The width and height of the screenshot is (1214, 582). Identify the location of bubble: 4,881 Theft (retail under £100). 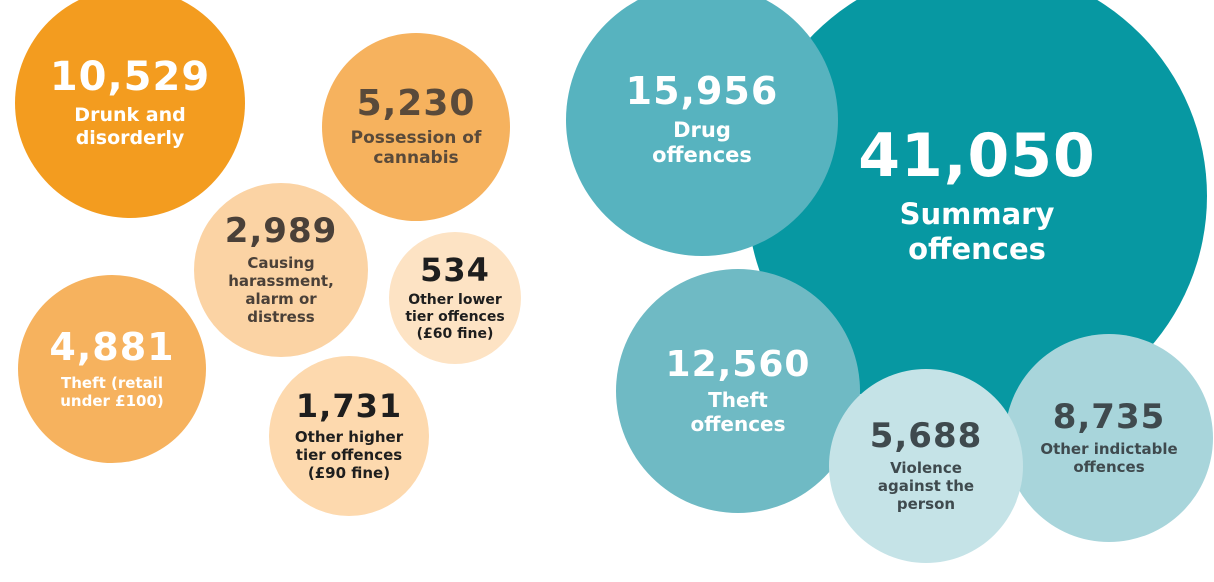
(112, 369).